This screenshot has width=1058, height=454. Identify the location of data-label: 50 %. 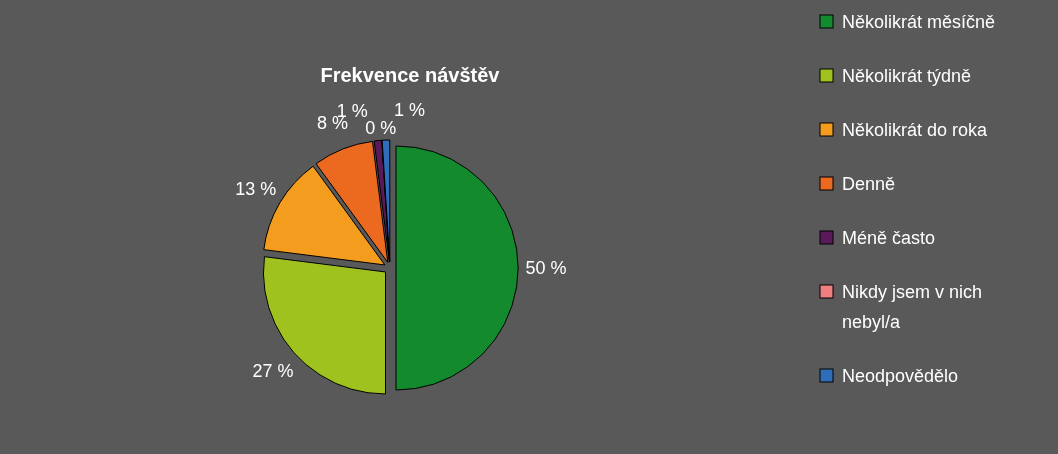
(546, 268).